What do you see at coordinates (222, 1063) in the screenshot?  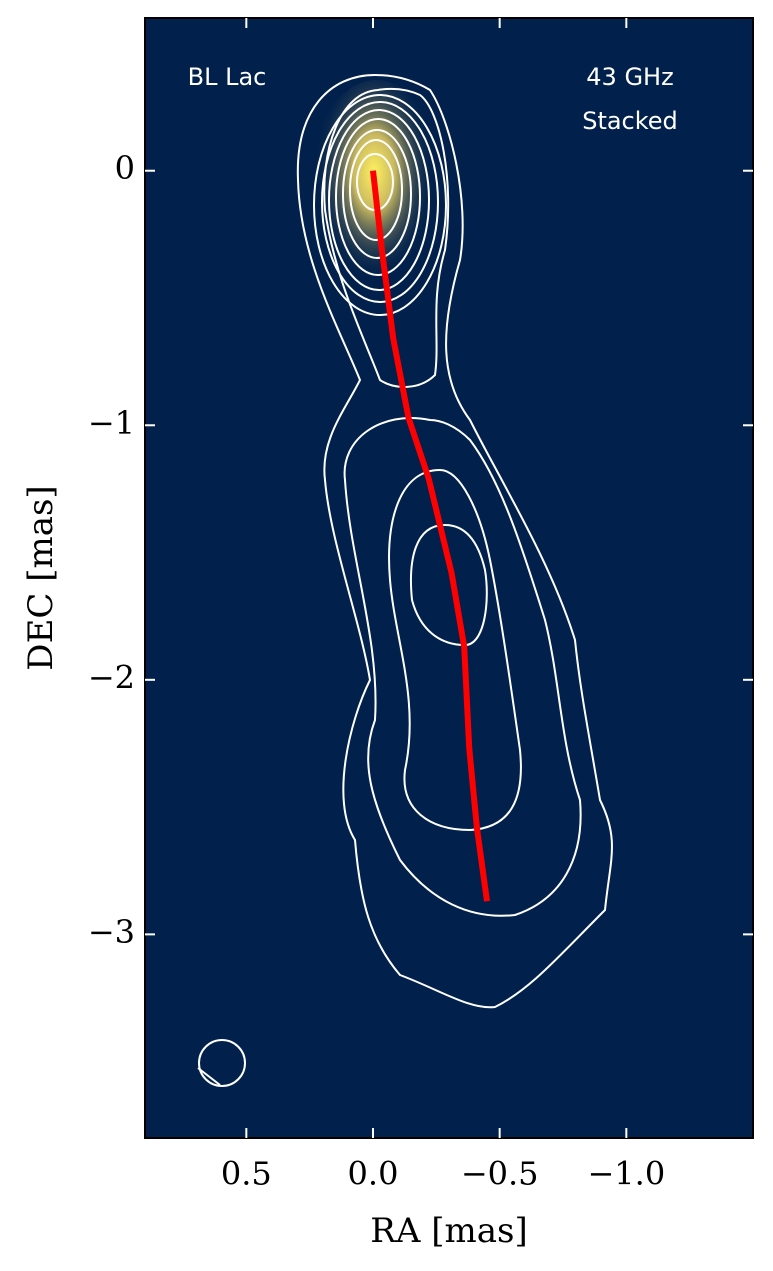 I see `beam` at bounding box center [222, 1063].